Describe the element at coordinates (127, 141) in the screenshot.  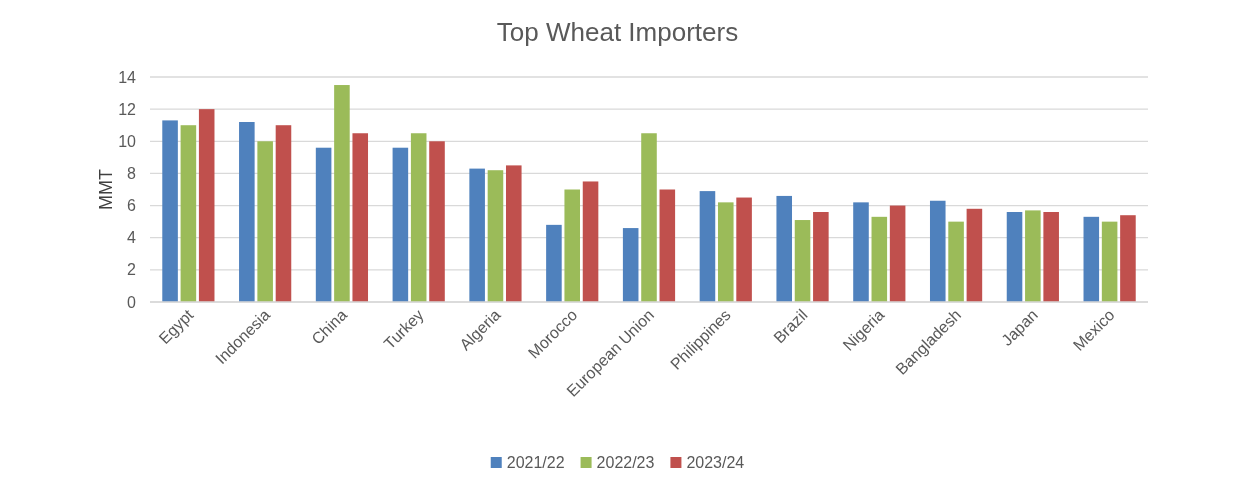
I see `y-tick-label: 10` at that location.